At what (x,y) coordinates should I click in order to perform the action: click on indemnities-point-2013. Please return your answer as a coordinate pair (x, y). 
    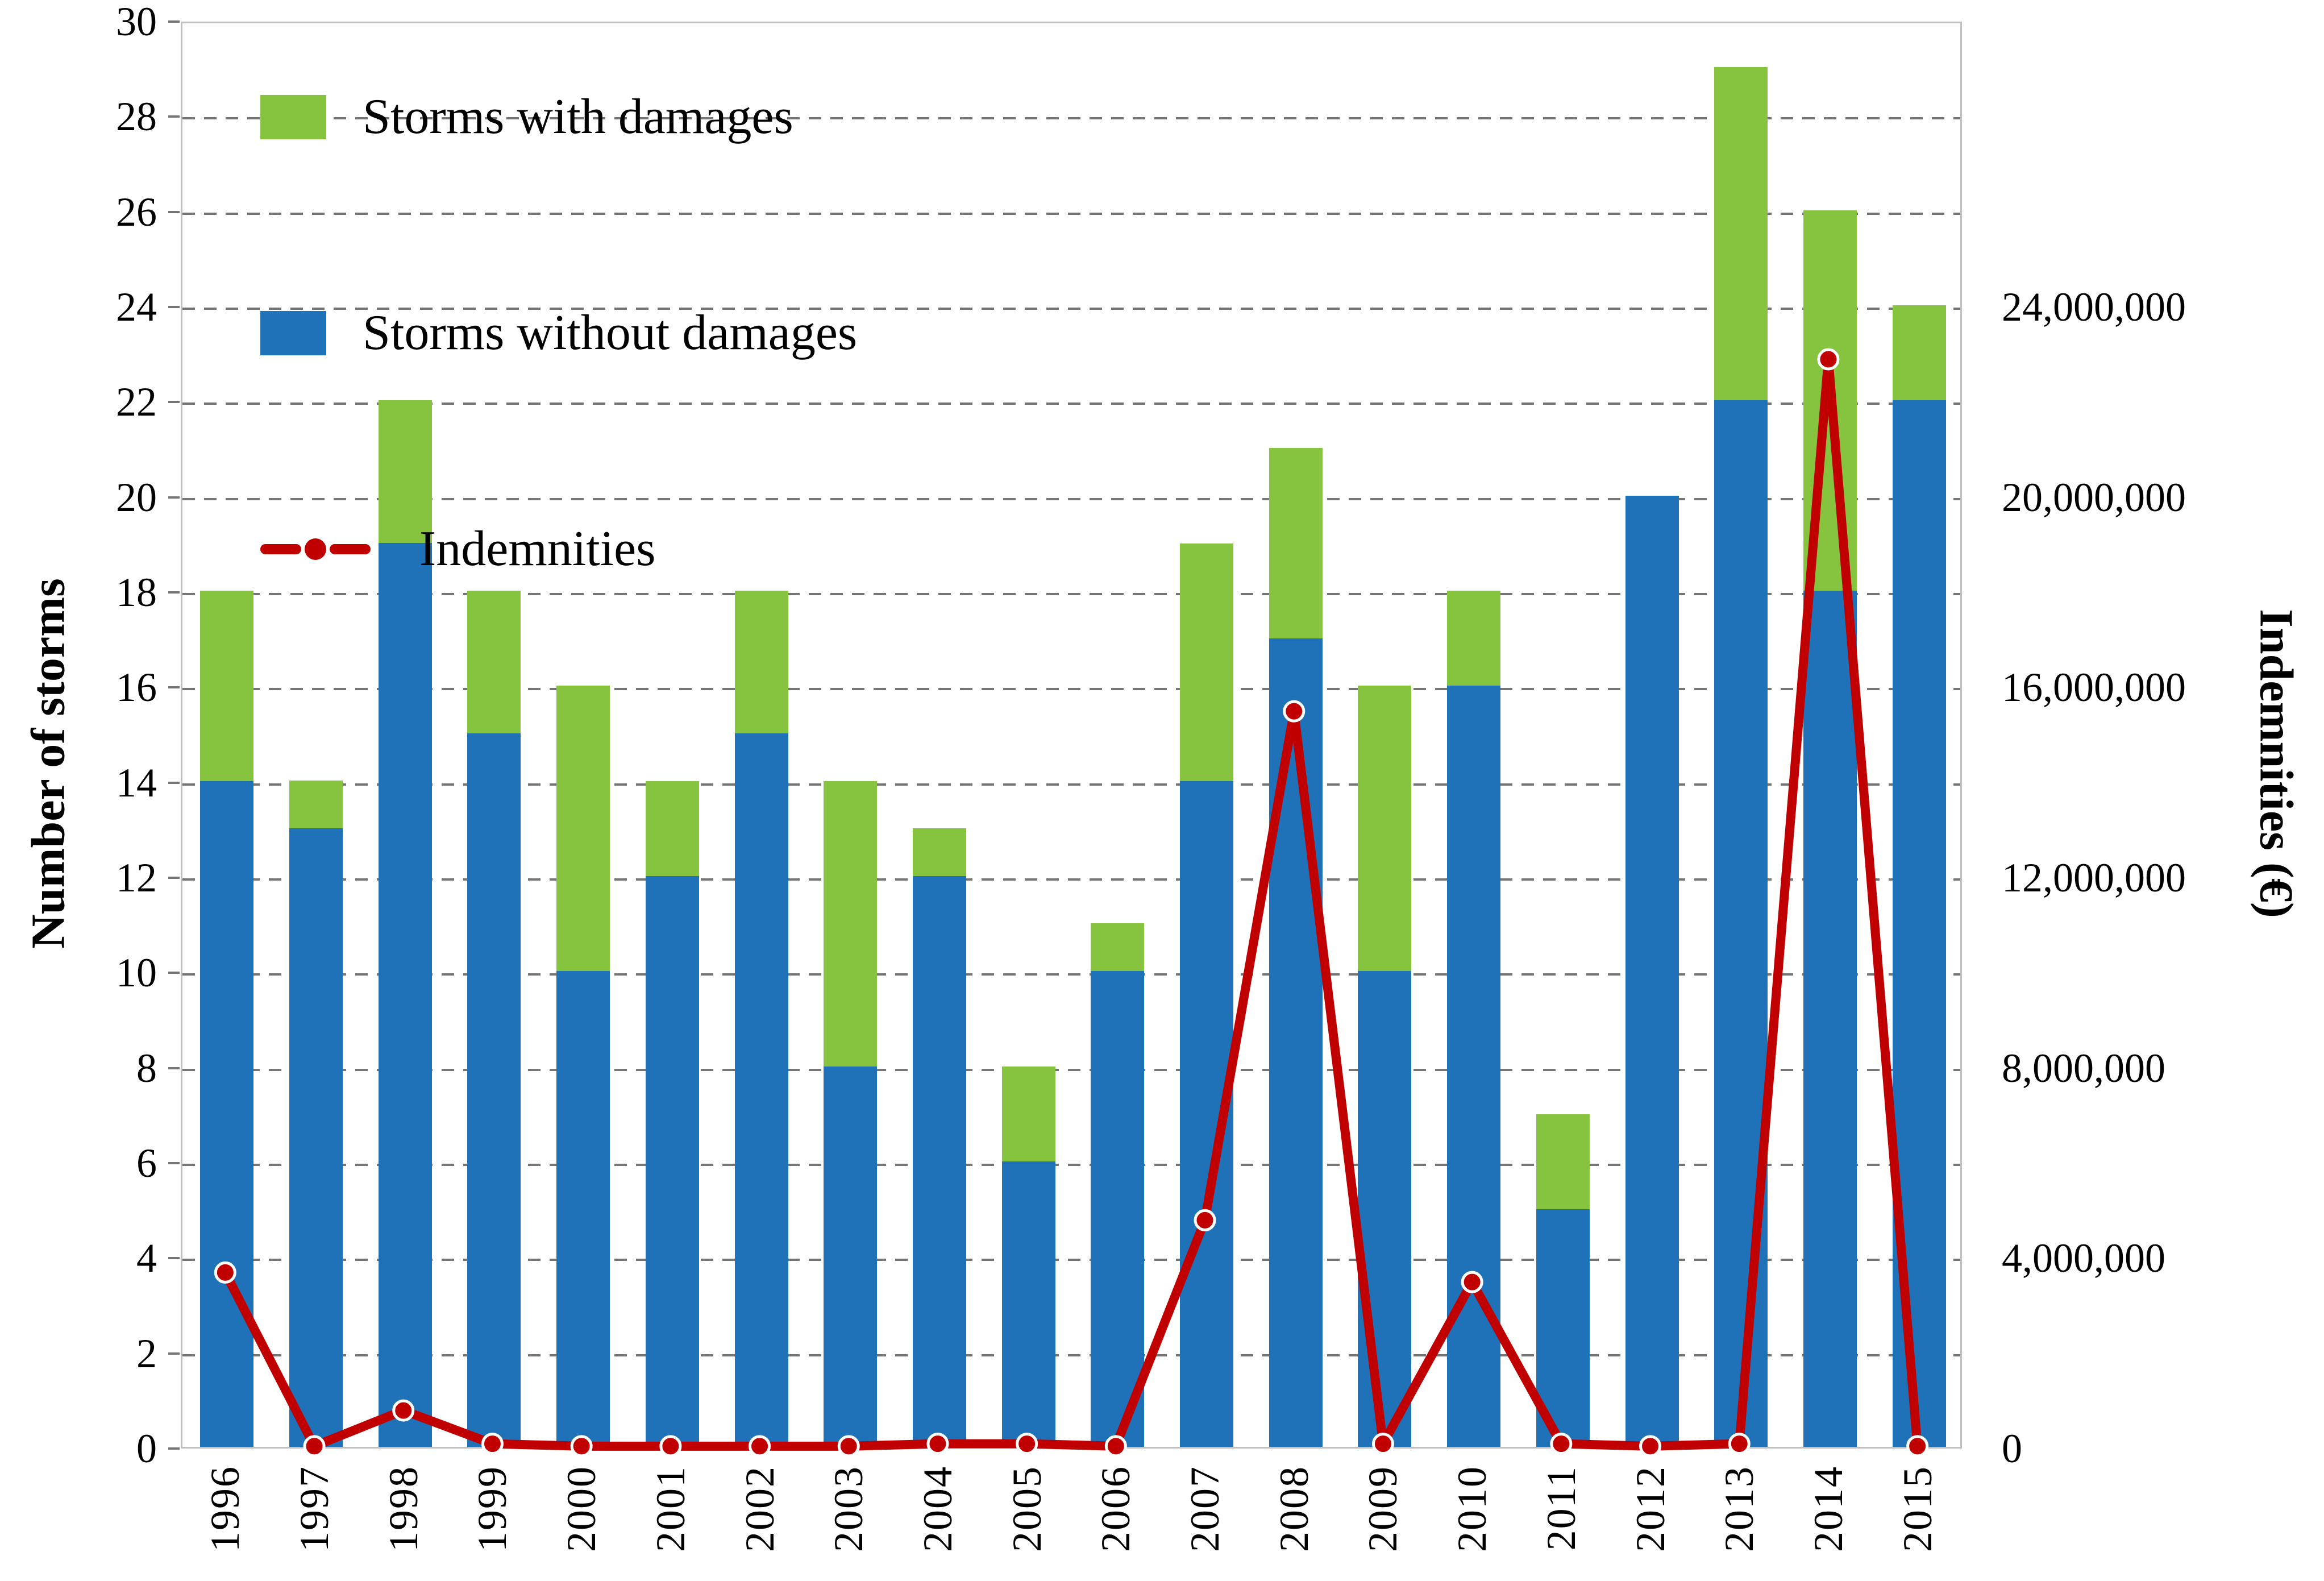
    Looking at the image, I should click on (1740, 1444).